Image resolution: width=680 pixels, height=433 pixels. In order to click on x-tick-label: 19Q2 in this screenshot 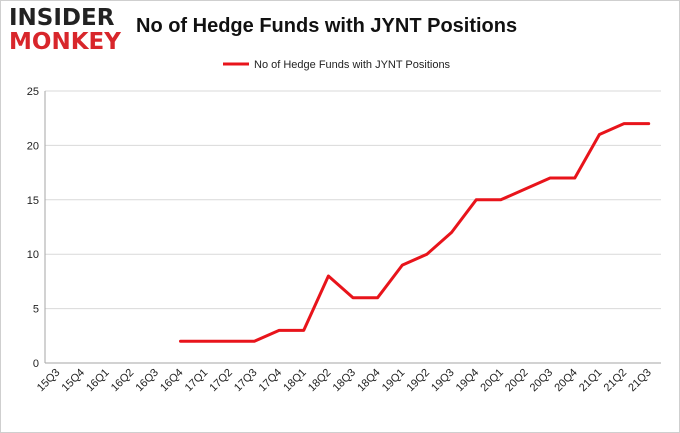, I will do `click(419, 381)`.